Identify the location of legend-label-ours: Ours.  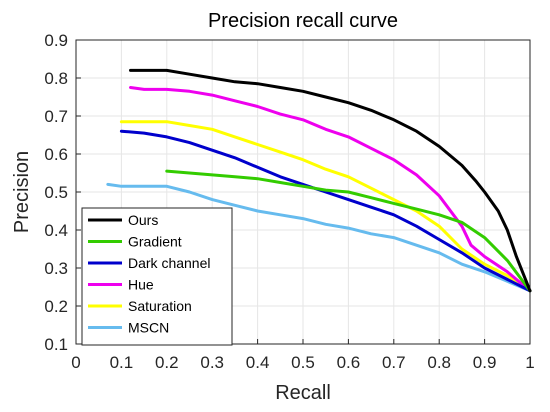
(143, 220).